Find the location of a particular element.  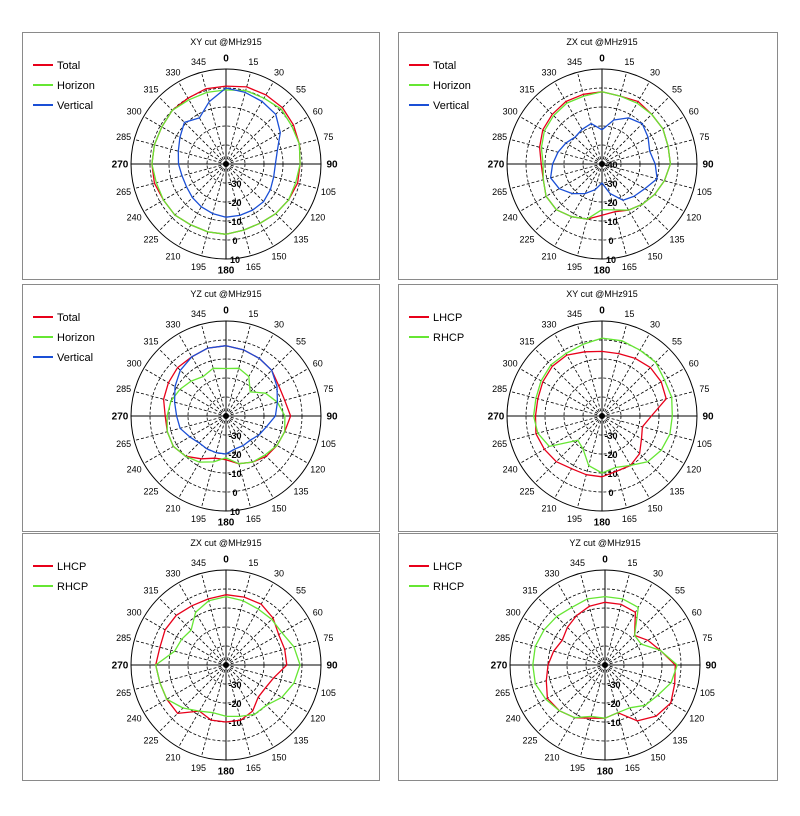

radial-label: 0 is located at coordinates (610, 493).